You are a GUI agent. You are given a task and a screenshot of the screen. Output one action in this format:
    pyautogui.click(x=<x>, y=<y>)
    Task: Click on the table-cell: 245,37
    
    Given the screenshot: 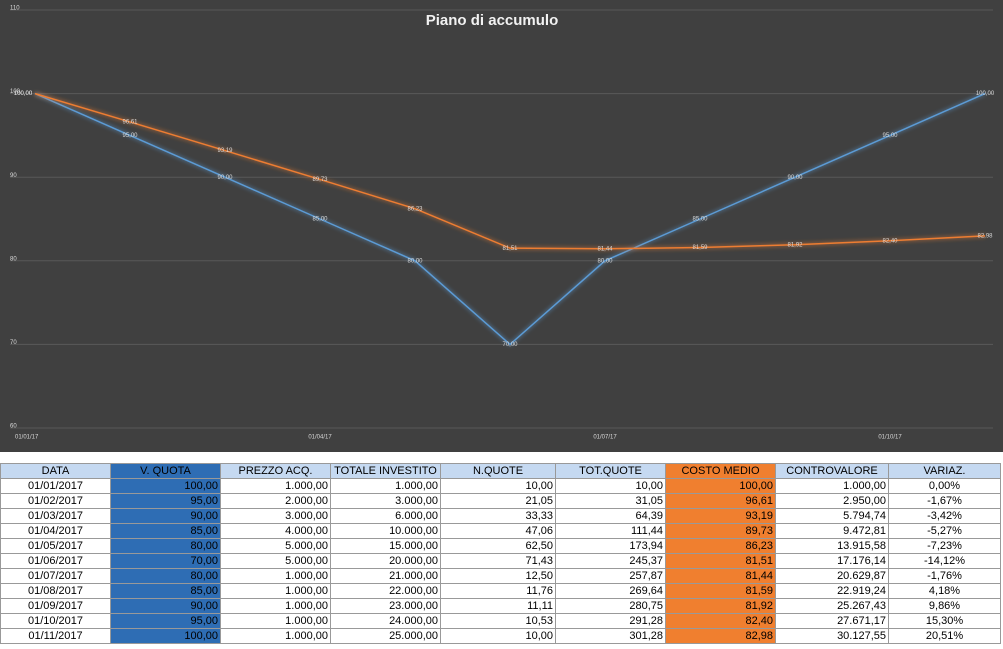 What is the action you would take?
    pyautogui.click(x=610, y=561)
    